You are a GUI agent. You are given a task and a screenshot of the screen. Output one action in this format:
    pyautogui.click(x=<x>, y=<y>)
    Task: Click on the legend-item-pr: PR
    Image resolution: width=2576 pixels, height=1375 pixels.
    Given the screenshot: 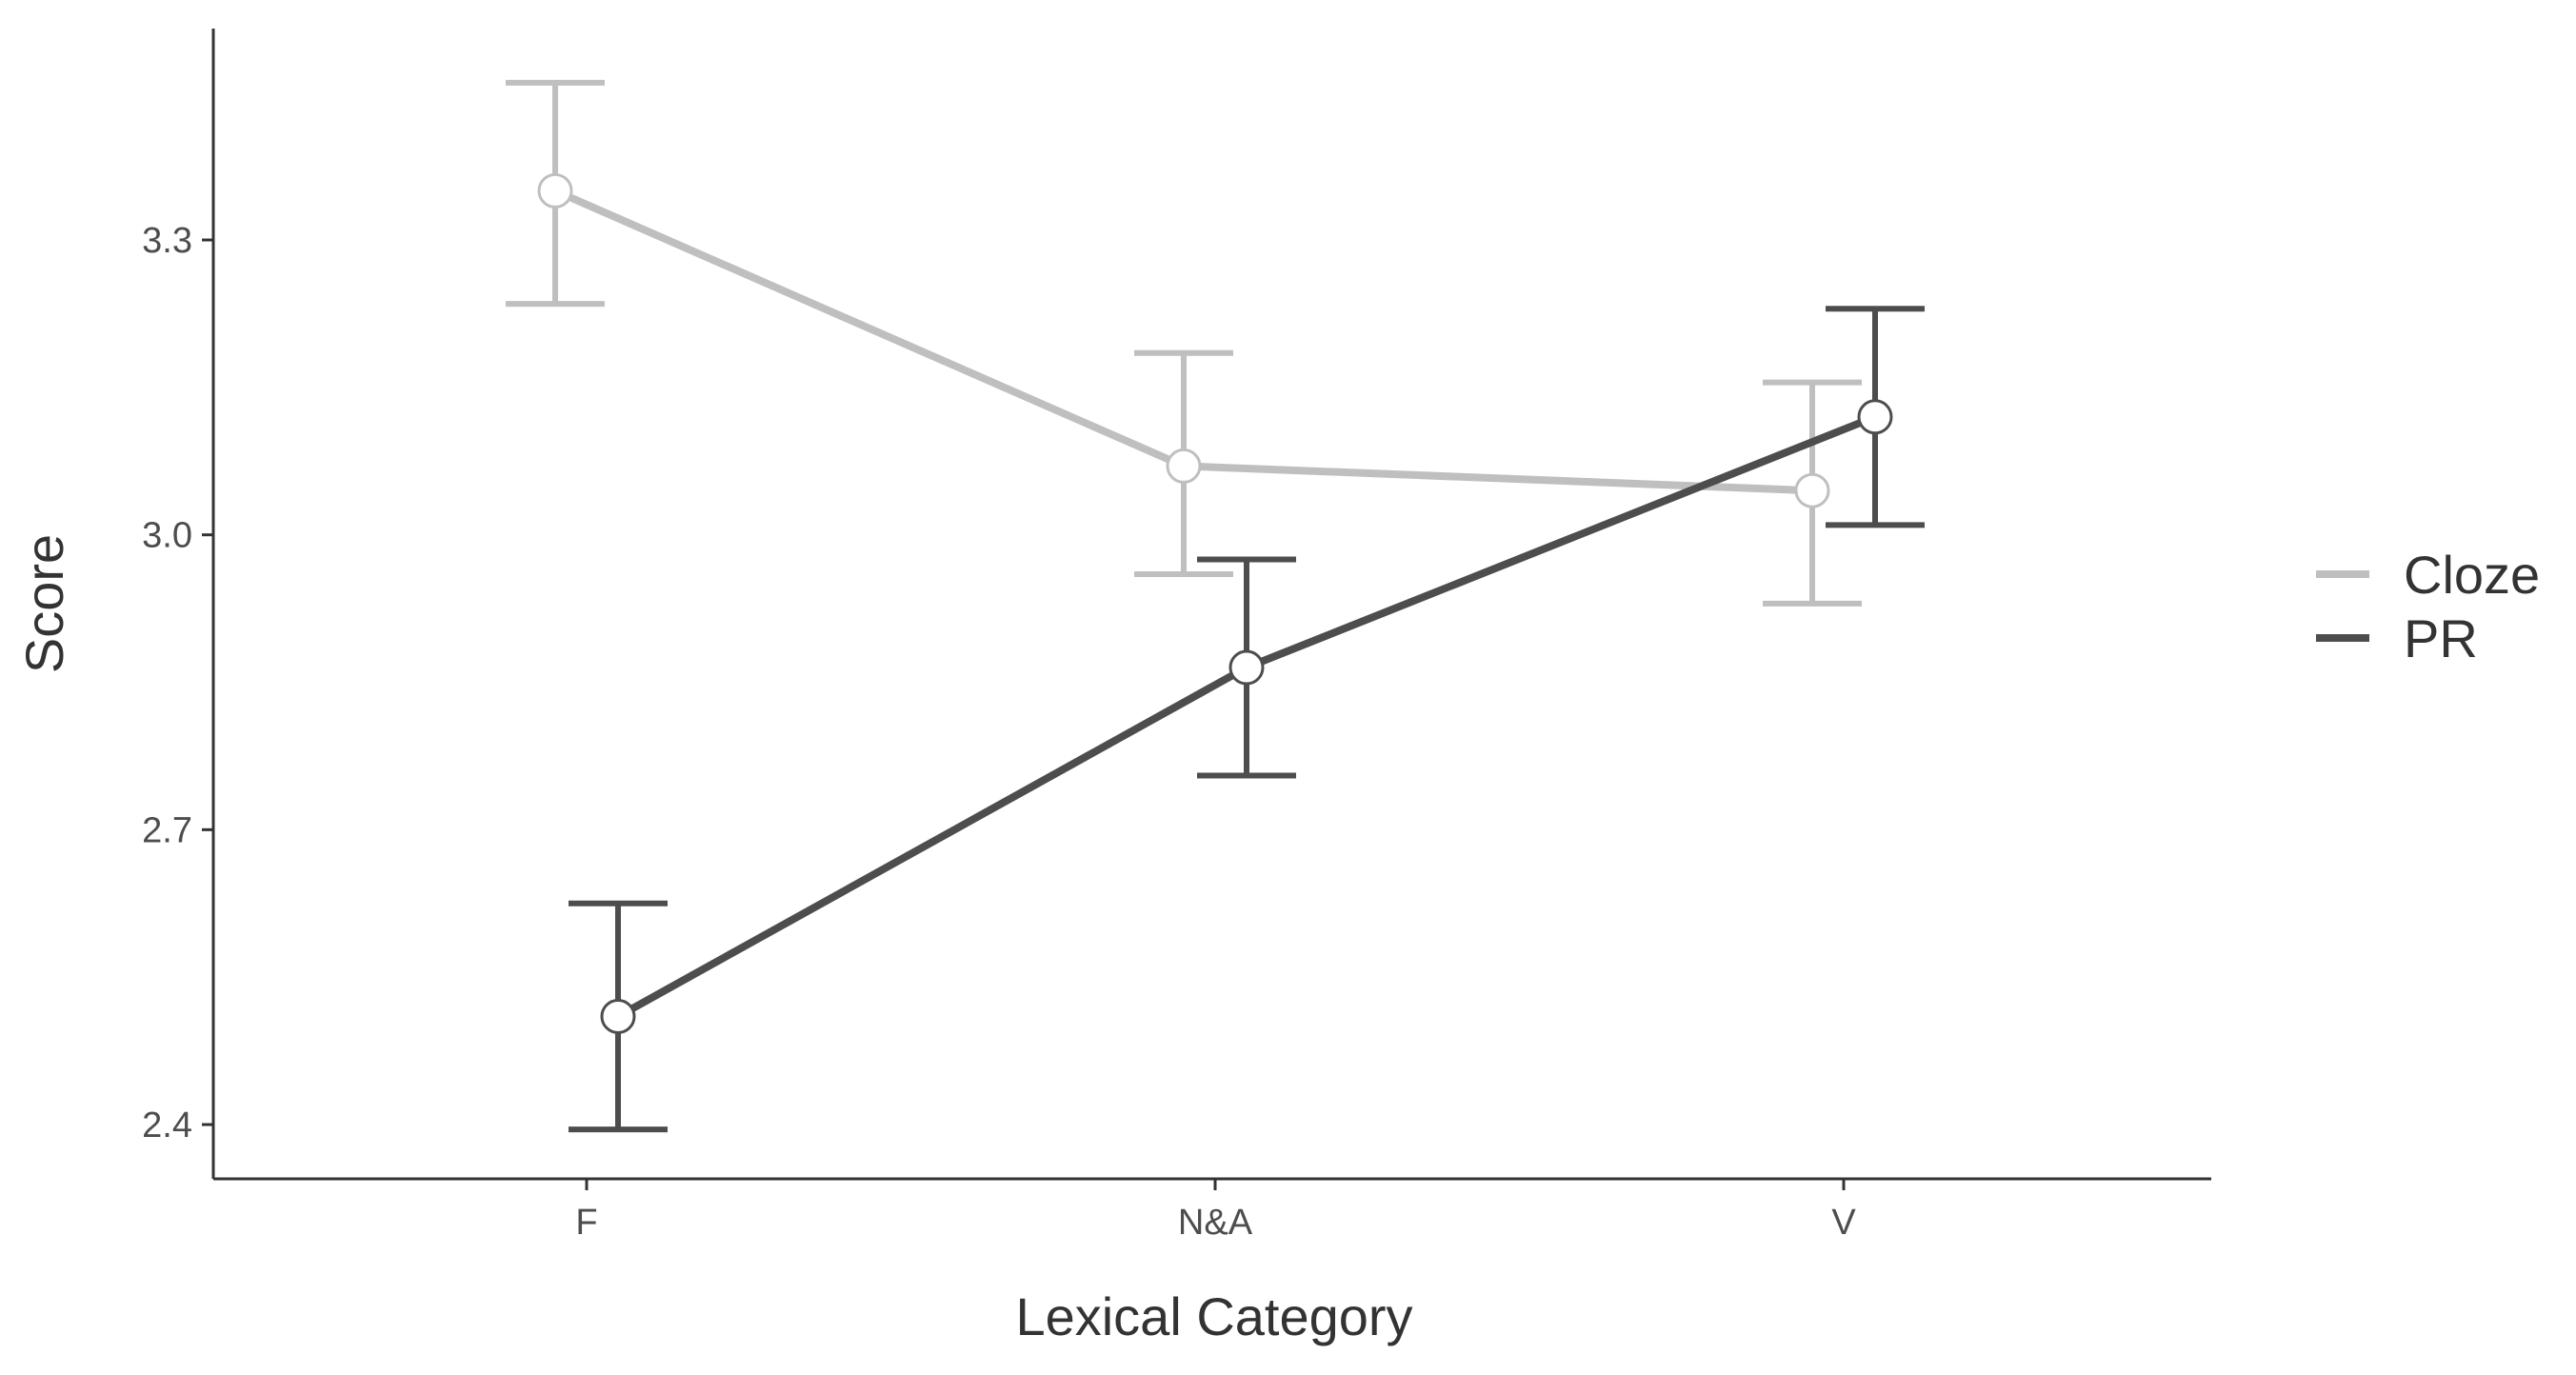 What is the action you would take?
    pyautogui.click(x=2397, y=638)
    